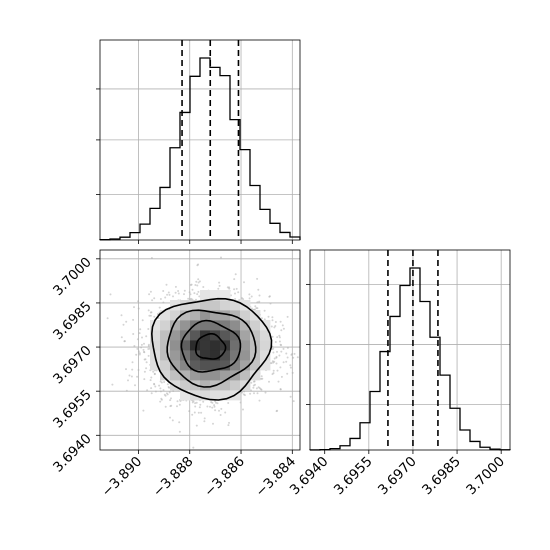  I want to click on x-tick-label: 3.6970, so click(397, 476).